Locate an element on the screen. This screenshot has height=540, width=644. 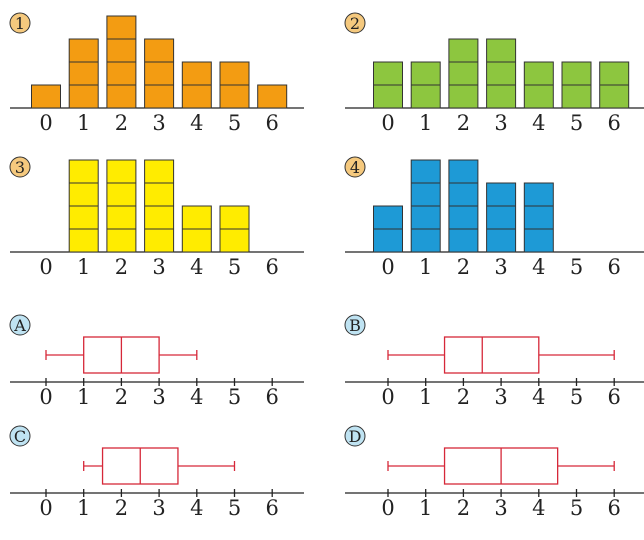
panel-label: A is located at coordinates (19, 325).